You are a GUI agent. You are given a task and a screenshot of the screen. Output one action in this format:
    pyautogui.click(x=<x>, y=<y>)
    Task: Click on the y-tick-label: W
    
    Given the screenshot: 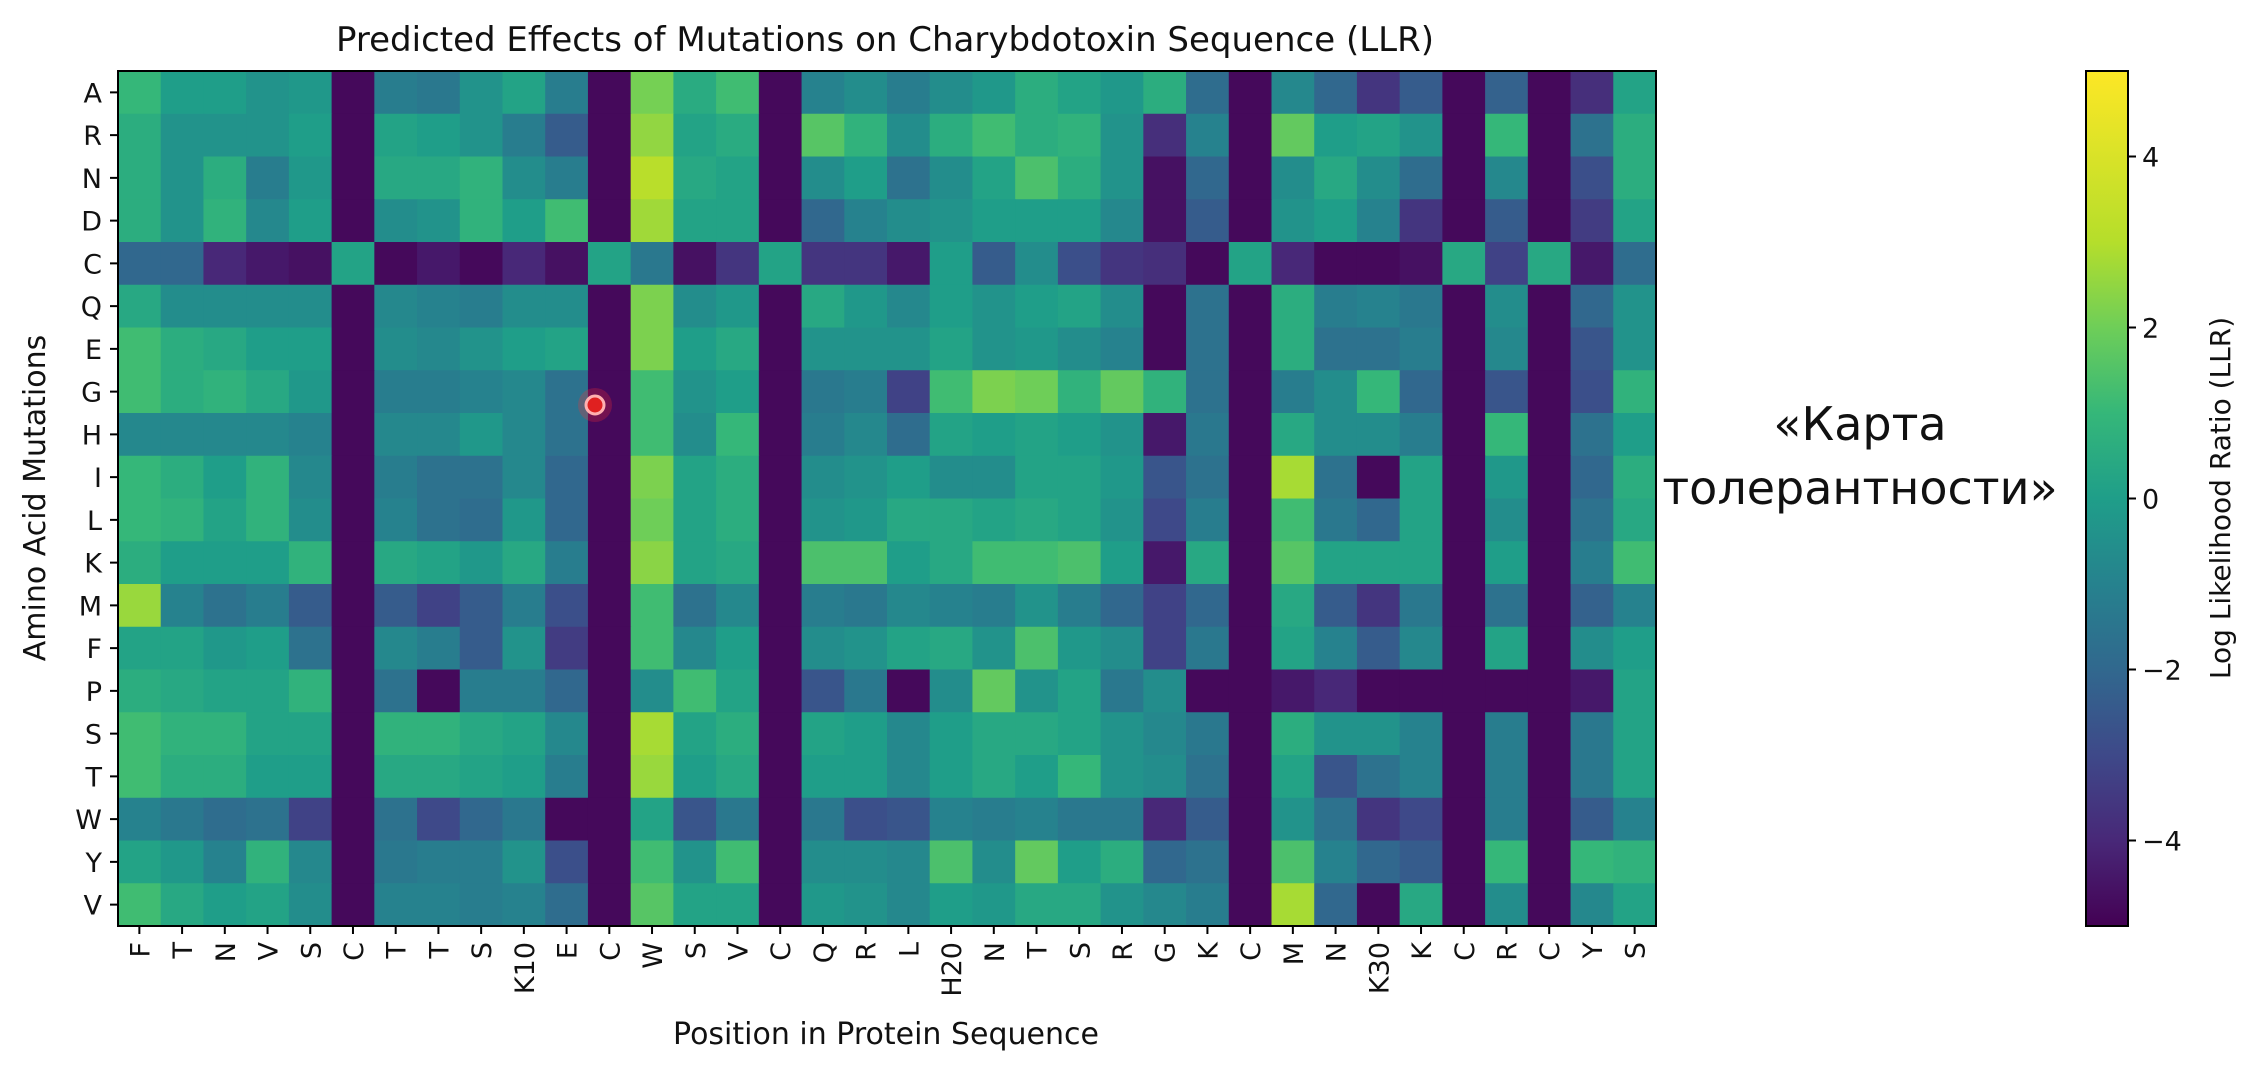 What is the action you would take?
    pyautogui.click(x=88, y=820)
    